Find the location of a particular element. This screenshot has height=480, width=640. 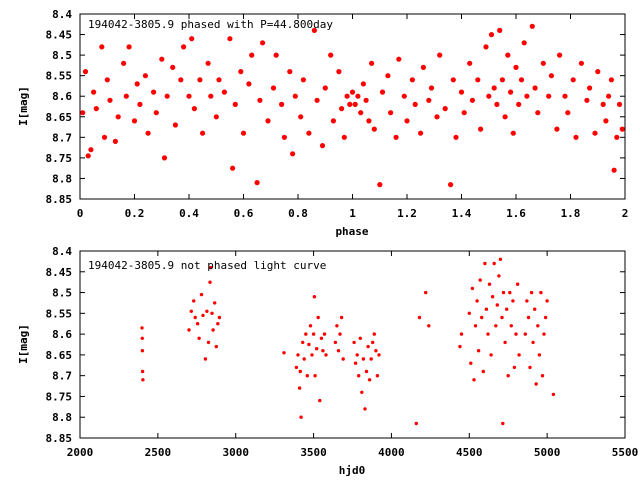

phased-y-axis-label: I[mag] is located at coordinates (23, 106).